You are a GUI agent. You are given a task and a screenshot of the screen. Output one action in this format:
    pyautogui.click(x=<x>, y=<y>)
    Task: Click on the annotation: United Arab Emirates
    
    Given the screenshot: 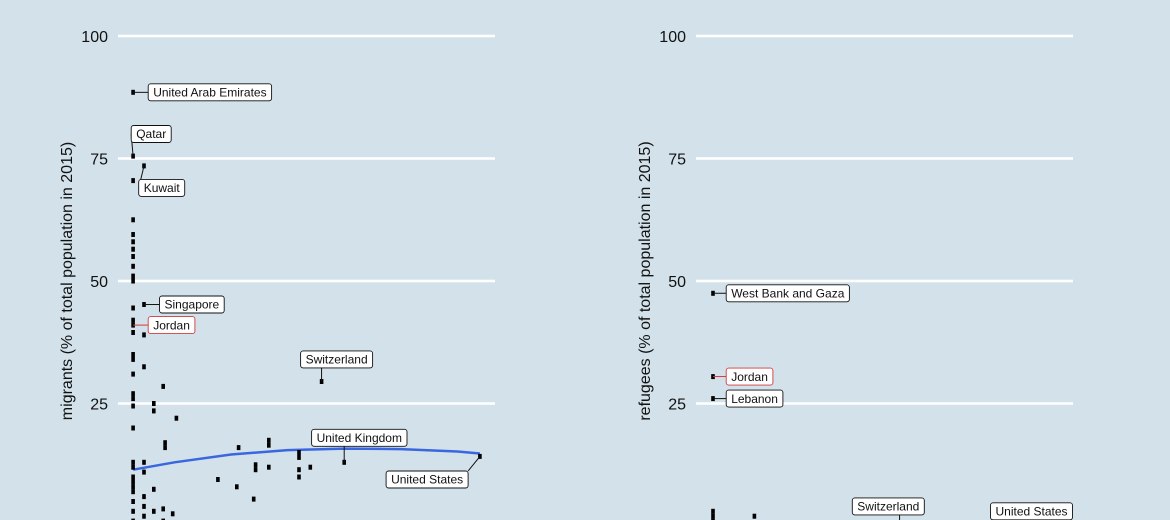 What is the action you would take?
    pyautogui.click(x=203, y=92)
    